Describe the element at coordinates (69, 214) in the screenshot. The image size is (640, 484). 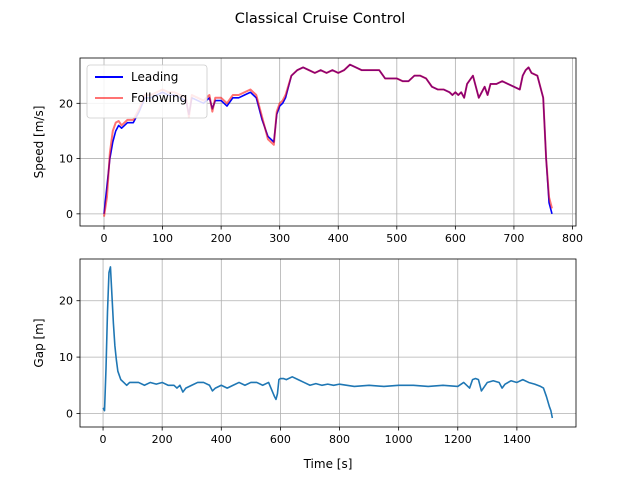
I see `speed-ytick-label-0: 0` at that location.